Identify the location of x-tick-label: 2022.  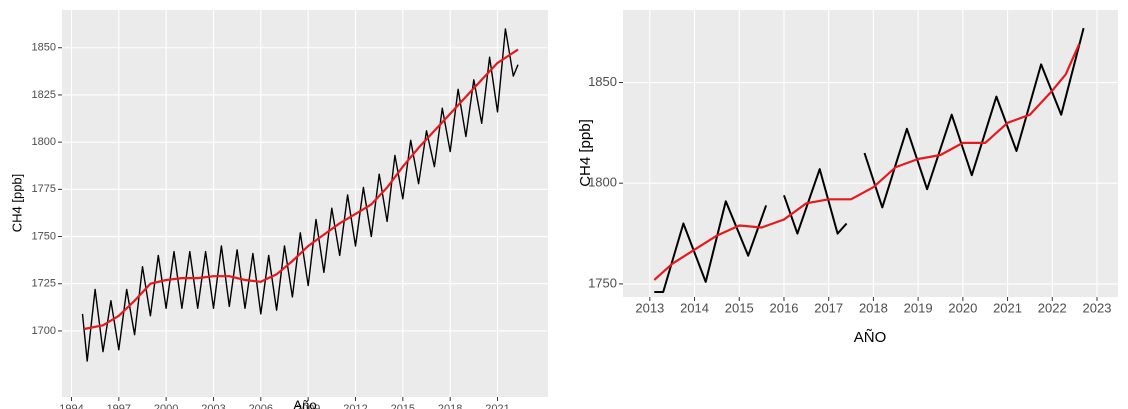
(1052, 307).